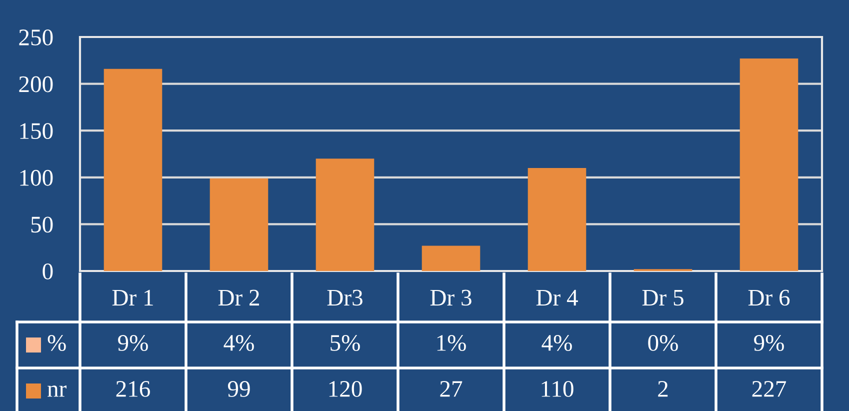 This screenshot has width=849, height=411. What do you see at coordinates (663, 342) in the screenshot?
I see `data-label: 0%` at bounding box center [663, 342].